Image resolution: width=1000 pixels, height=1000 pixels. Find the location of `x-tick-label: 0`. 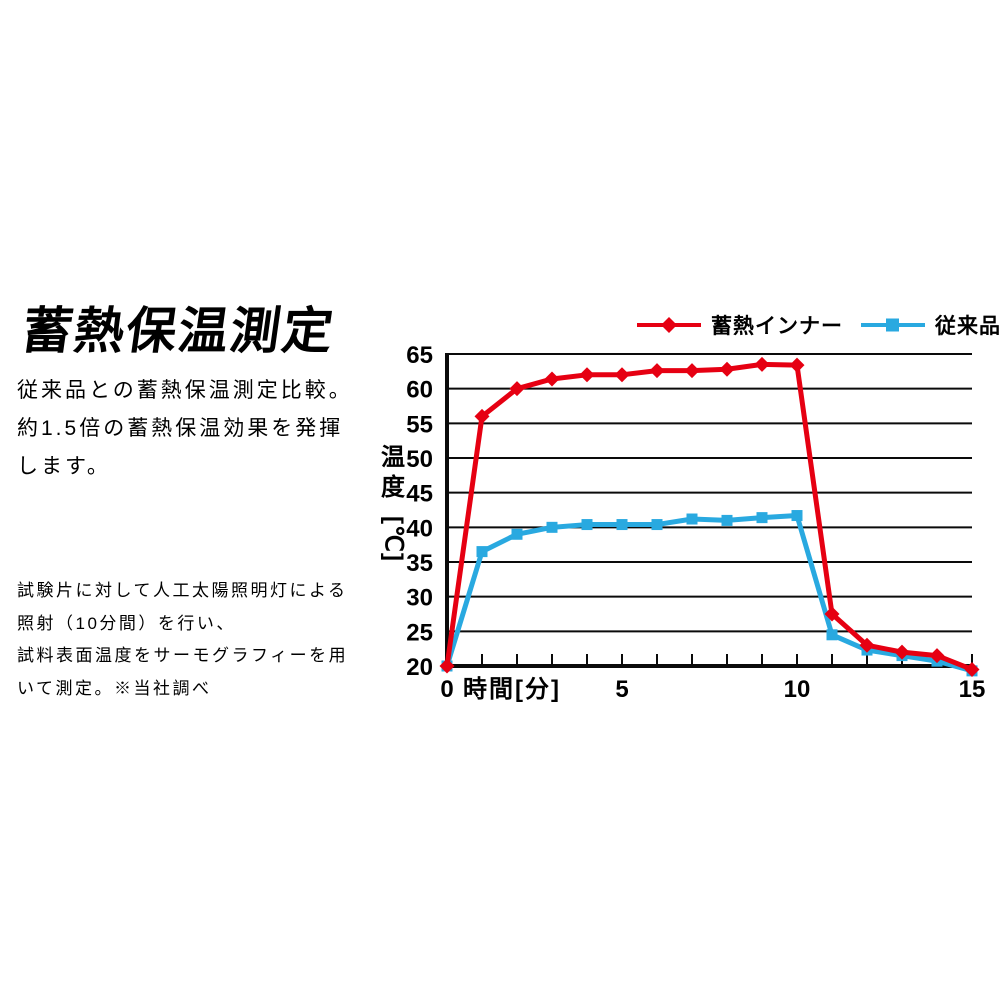

x-tick-label: 0 is located at coordinates (446, 689).